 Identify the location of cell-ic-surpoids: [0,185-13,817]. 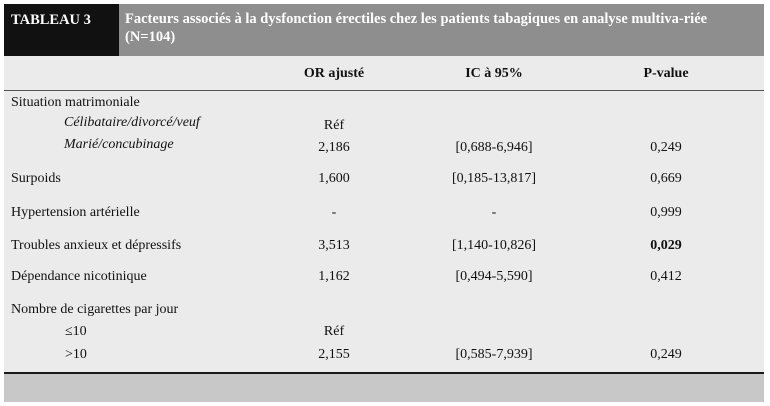
(494, 178).